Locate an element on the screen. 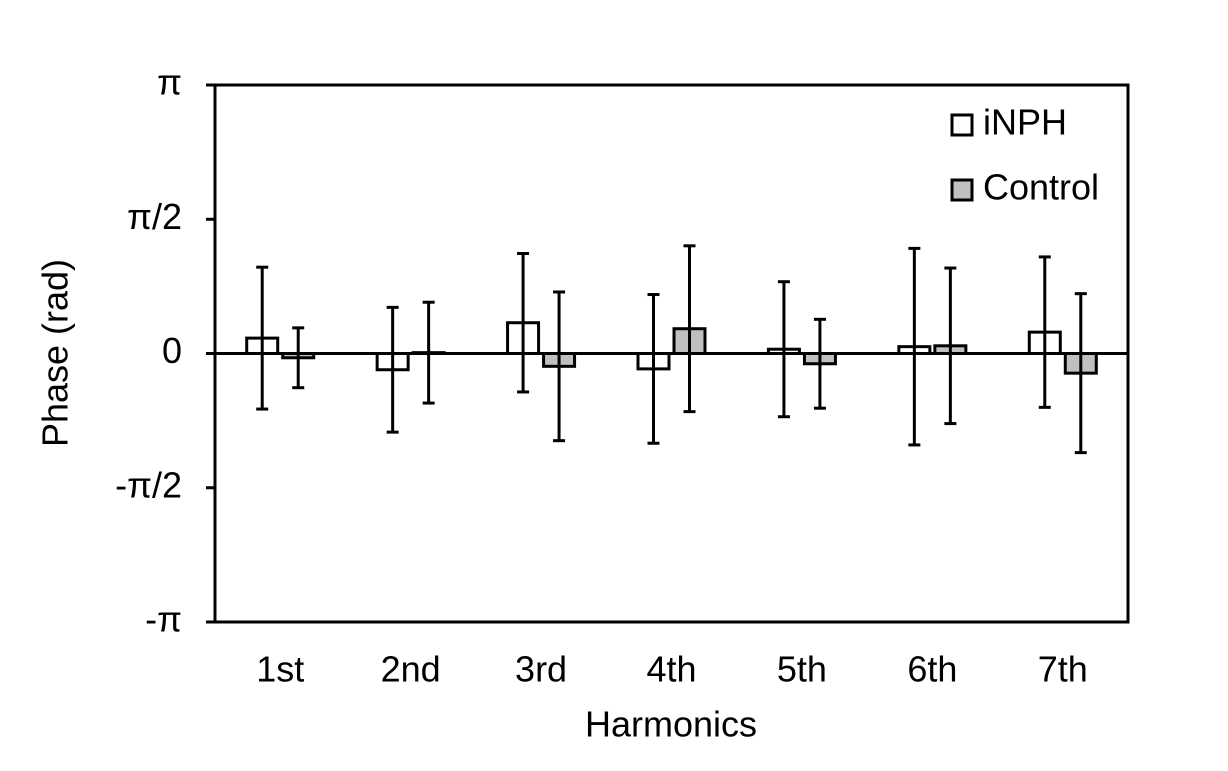 This screenshot has height=771, width=1228. legend-label: Control is located at coordinates (1041, 187).